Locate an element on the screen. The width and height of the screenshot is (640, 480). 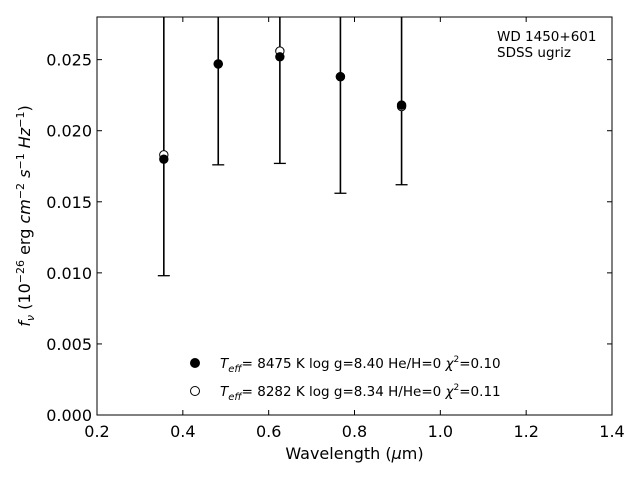
legend-marker-open is located at coordinates (195, 391).